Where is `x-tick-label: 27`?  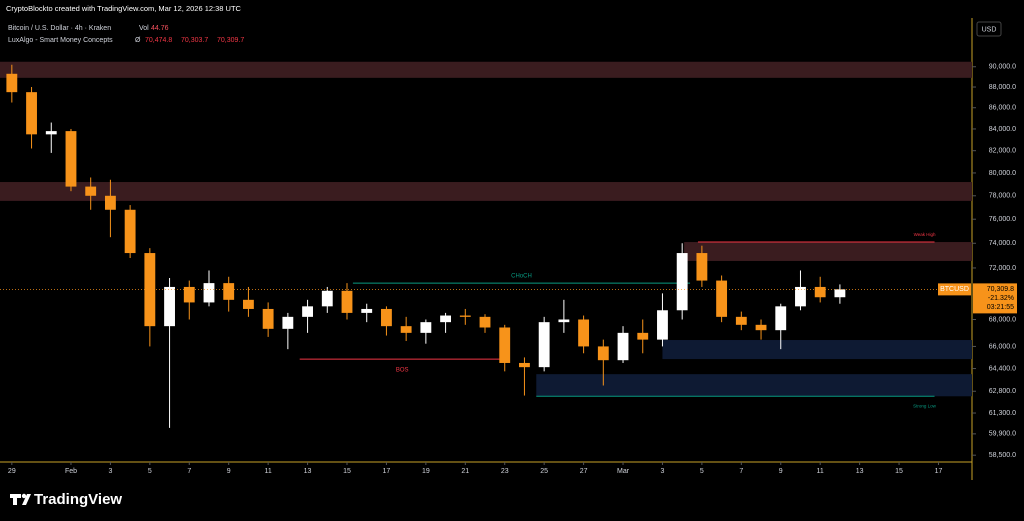 x-tick-label: 27 is located at coordinates (584, 471).